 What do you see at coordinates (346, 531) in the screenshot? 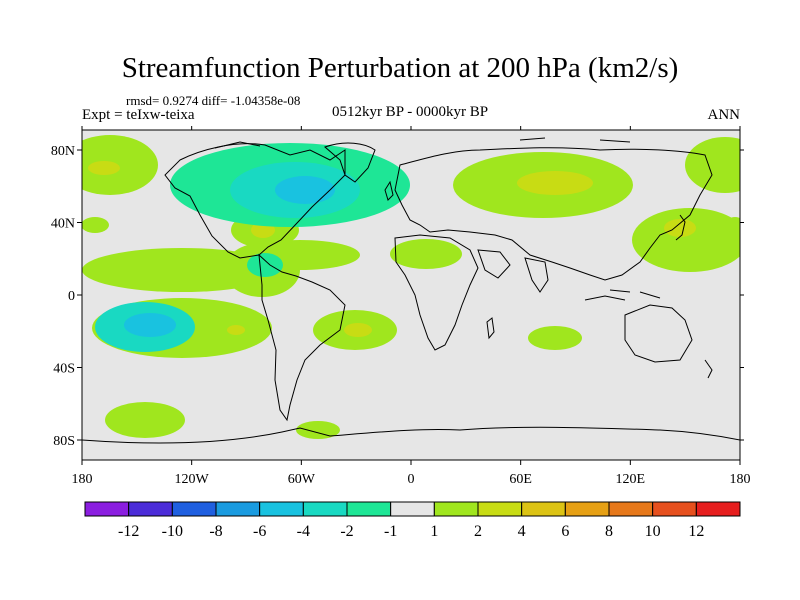
I see `colorbar-label: -2` at bounding box center [346, 531].